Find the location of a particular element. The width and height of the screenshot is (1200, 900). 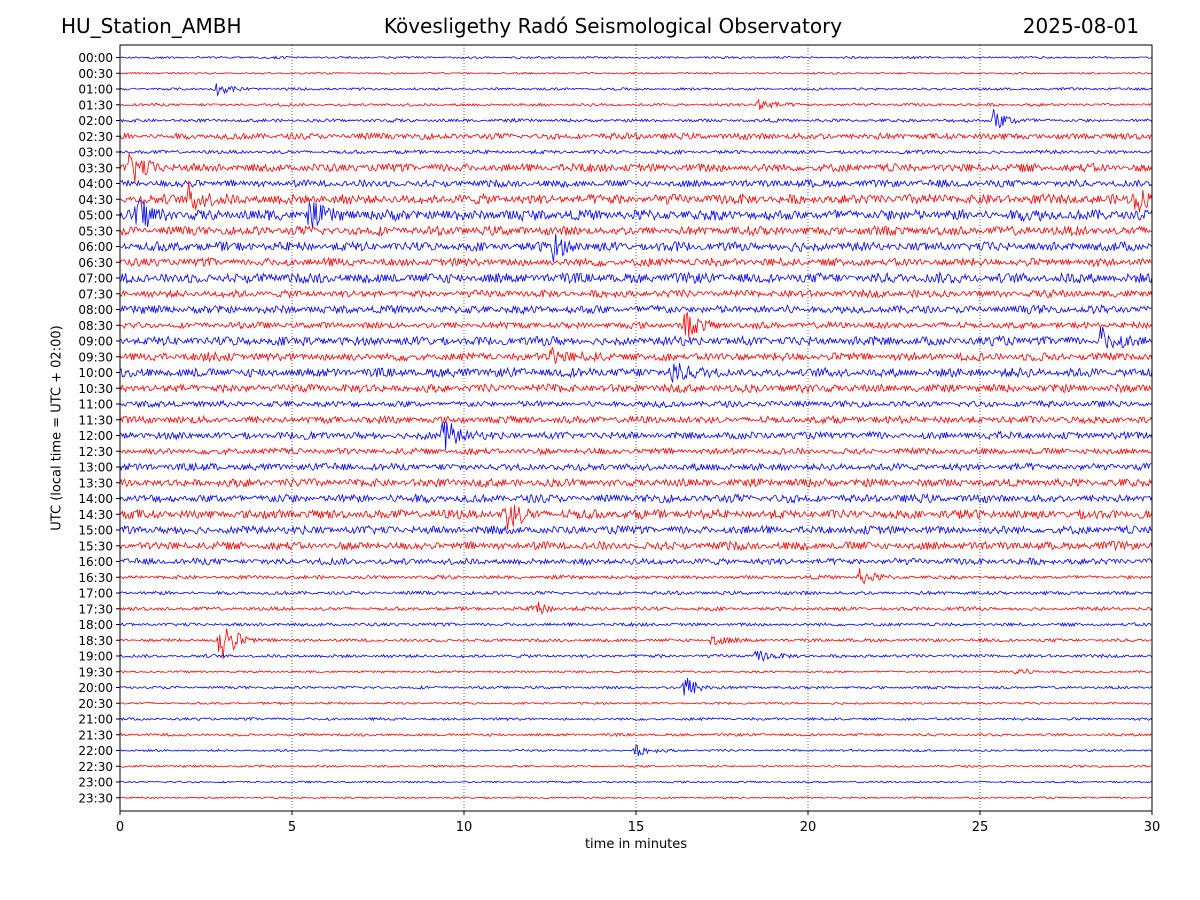

row-label-40: 20:00 is located at coordinates (95, 688).